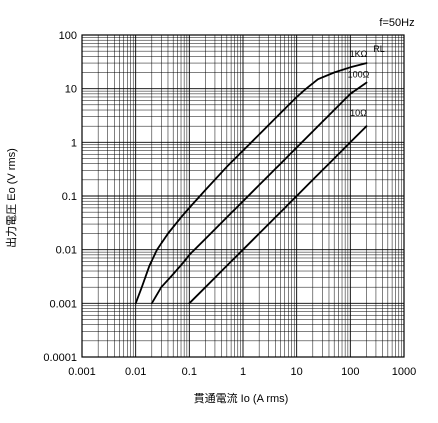 The width and height of the screenshot is (438, 423). Describe the element at coordinates (359, 54) in the screenshot. I see `series-label: 1KΩ` at that location.